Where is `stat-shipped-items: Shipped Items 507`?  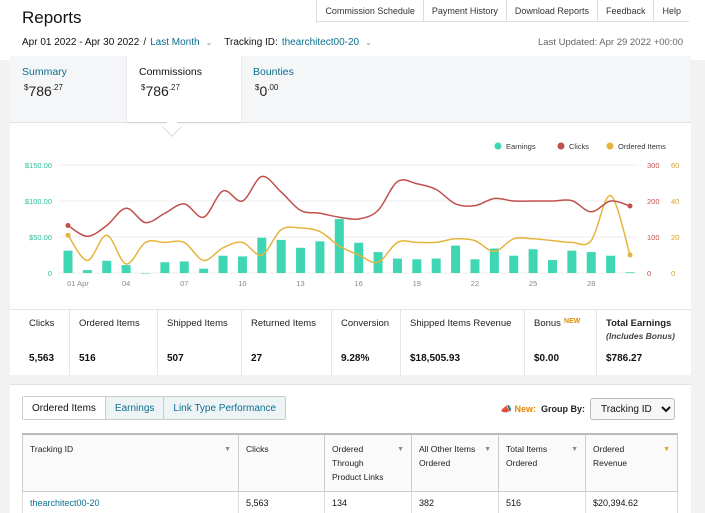
stat-shipped-items: Shipped Items 507 is located at coordinates (199, 343).